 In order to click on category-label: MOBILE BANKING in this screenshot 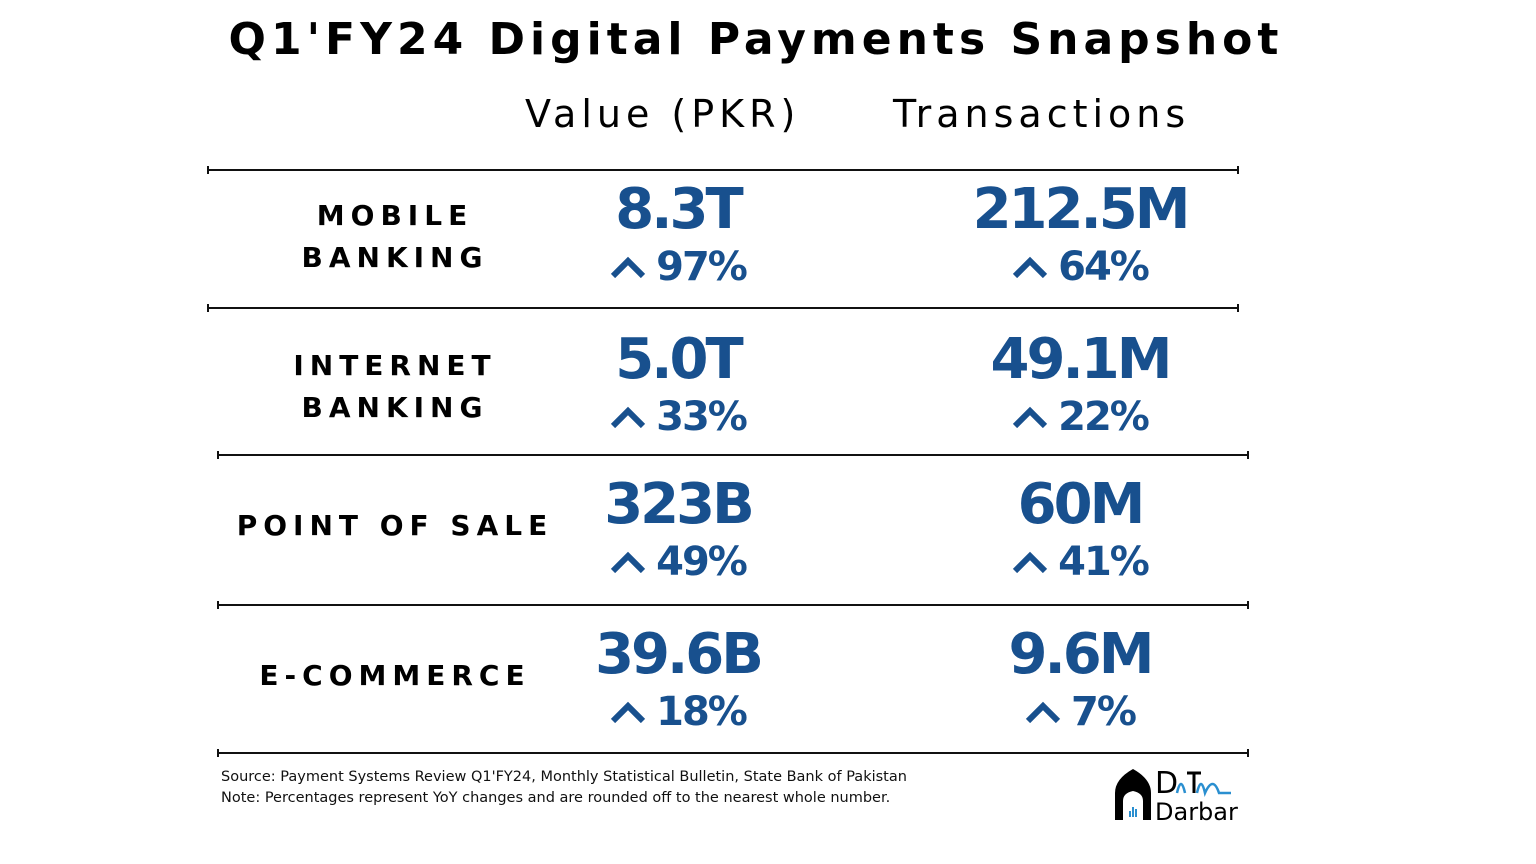, I will do `click(395, 237)`.